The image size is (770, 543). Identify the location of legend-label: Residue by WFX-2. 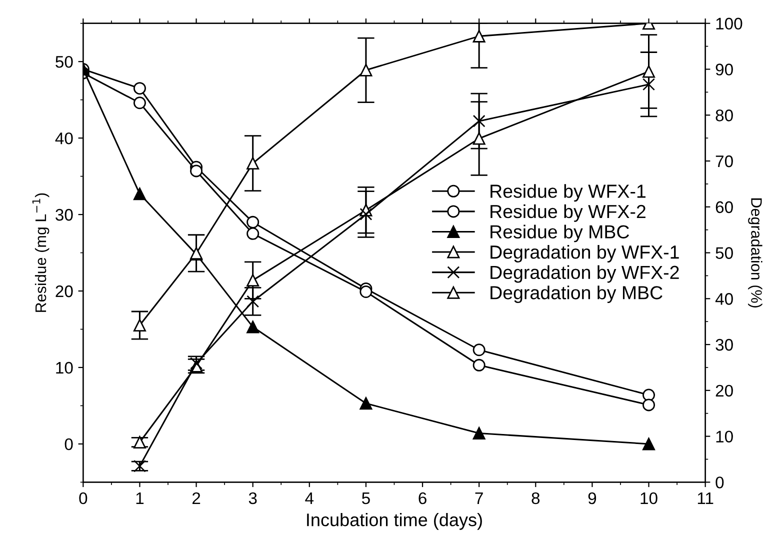
(568, 213).